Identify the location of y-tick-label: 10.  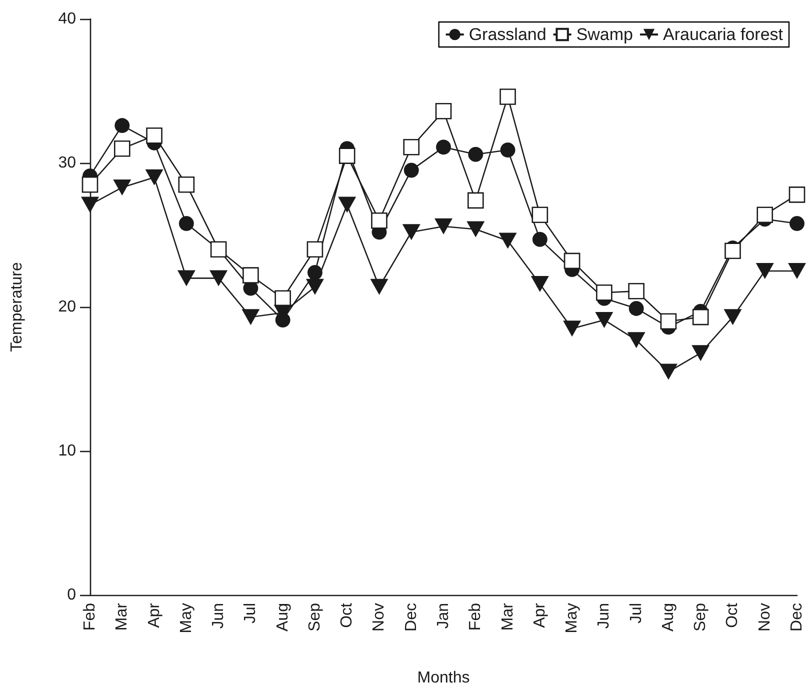
(67, 451).